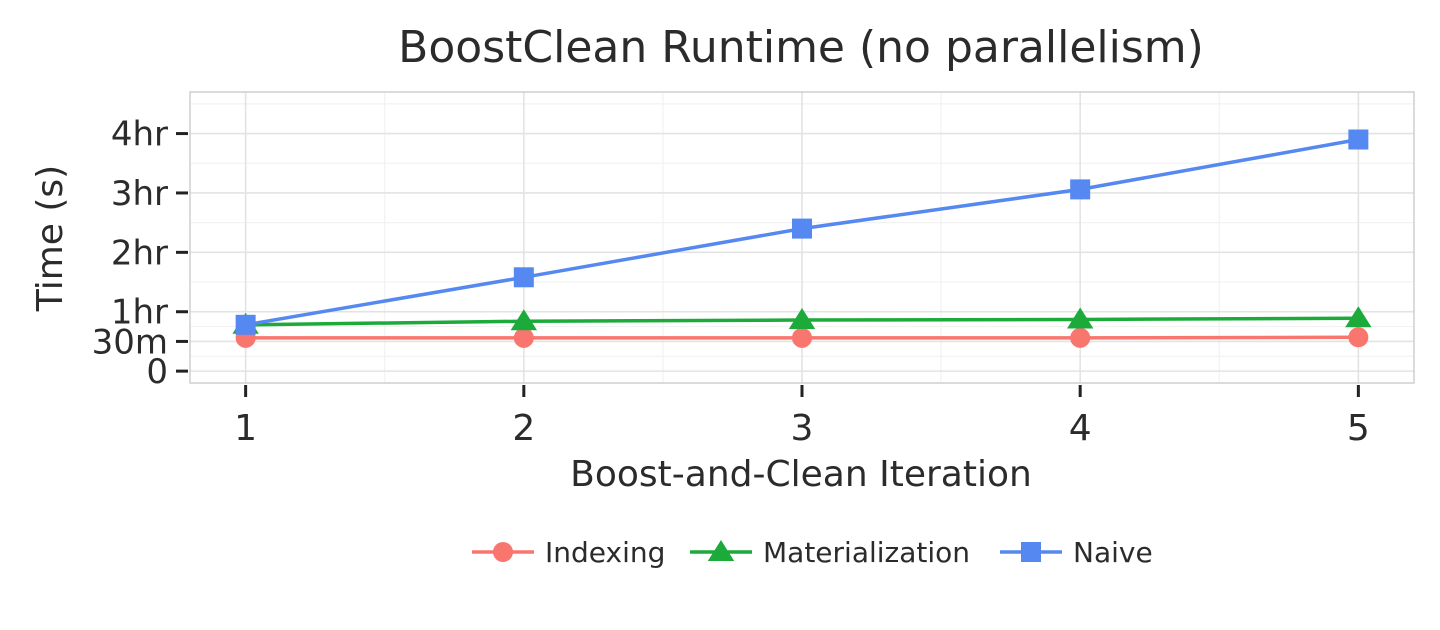  What do you see at coordinates (139, 253) in the screenshot?
I see `y-tick-label: 2hr` at bounding box center [139, 253].